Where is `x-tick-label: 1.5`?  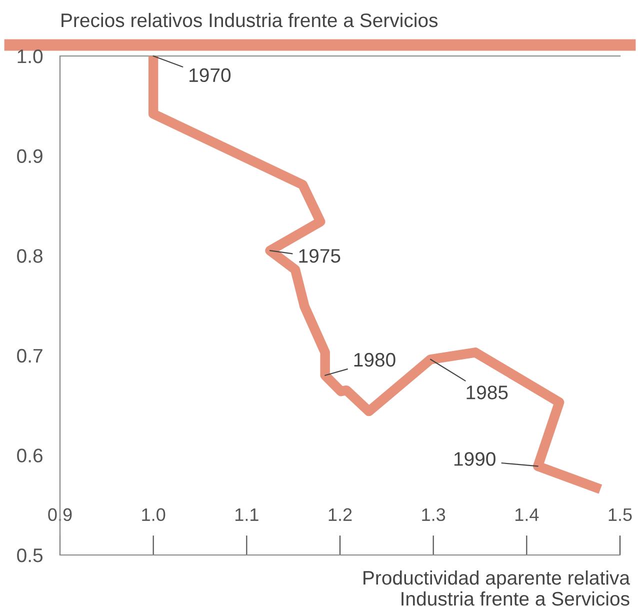 x-tick-label: 1.5 is located at coordinates (620, 515).